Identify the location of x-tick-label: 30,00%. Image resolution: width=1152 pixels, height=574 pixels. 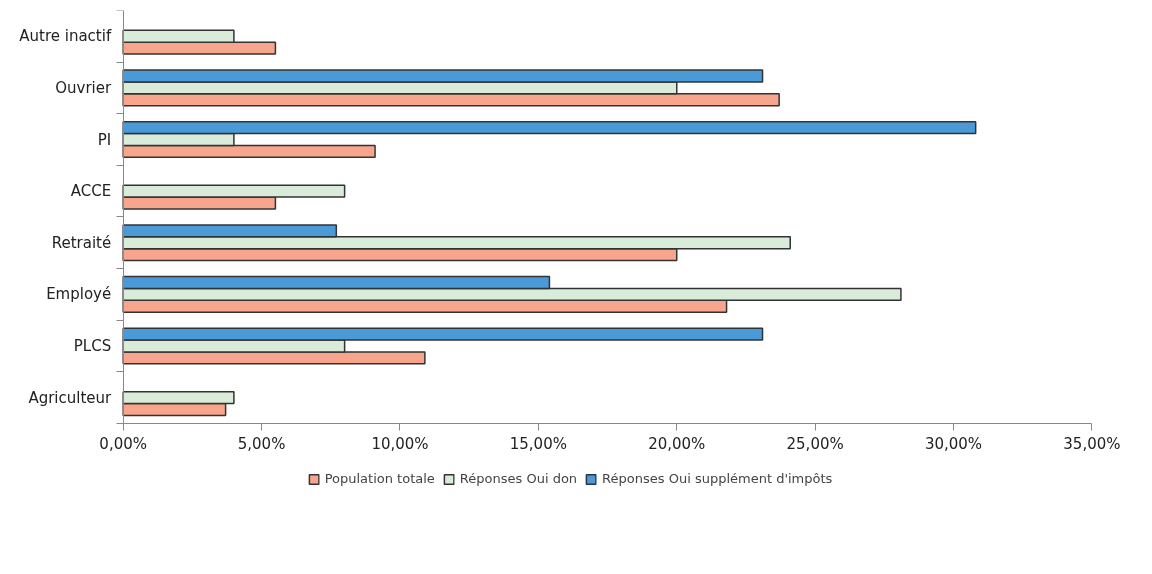
(953, 444).